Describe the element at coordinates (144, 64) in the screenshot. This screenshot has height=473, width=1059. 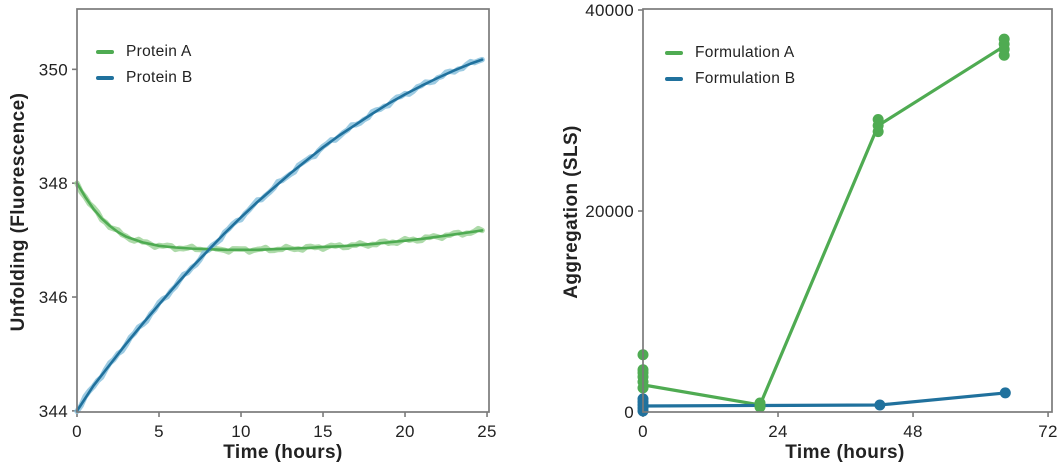
I see `unfolding-legend: Protein A Protein B` at that location.